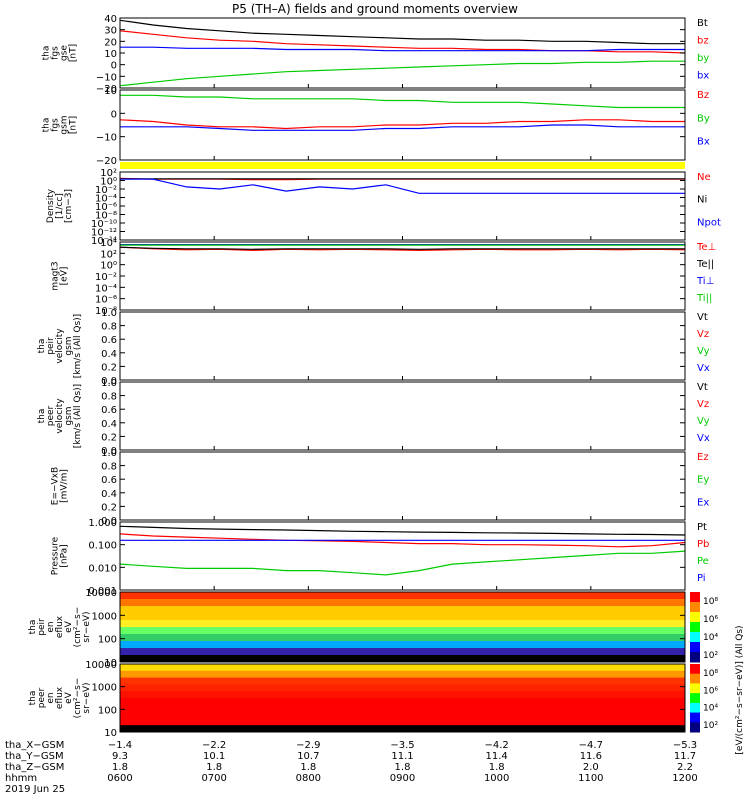 This screenshot has width=750, height=800. What do you see at coordinates (65, 53) in the screenshot?
I see `y-axis-label: gse` at bounding box center [65, 53].